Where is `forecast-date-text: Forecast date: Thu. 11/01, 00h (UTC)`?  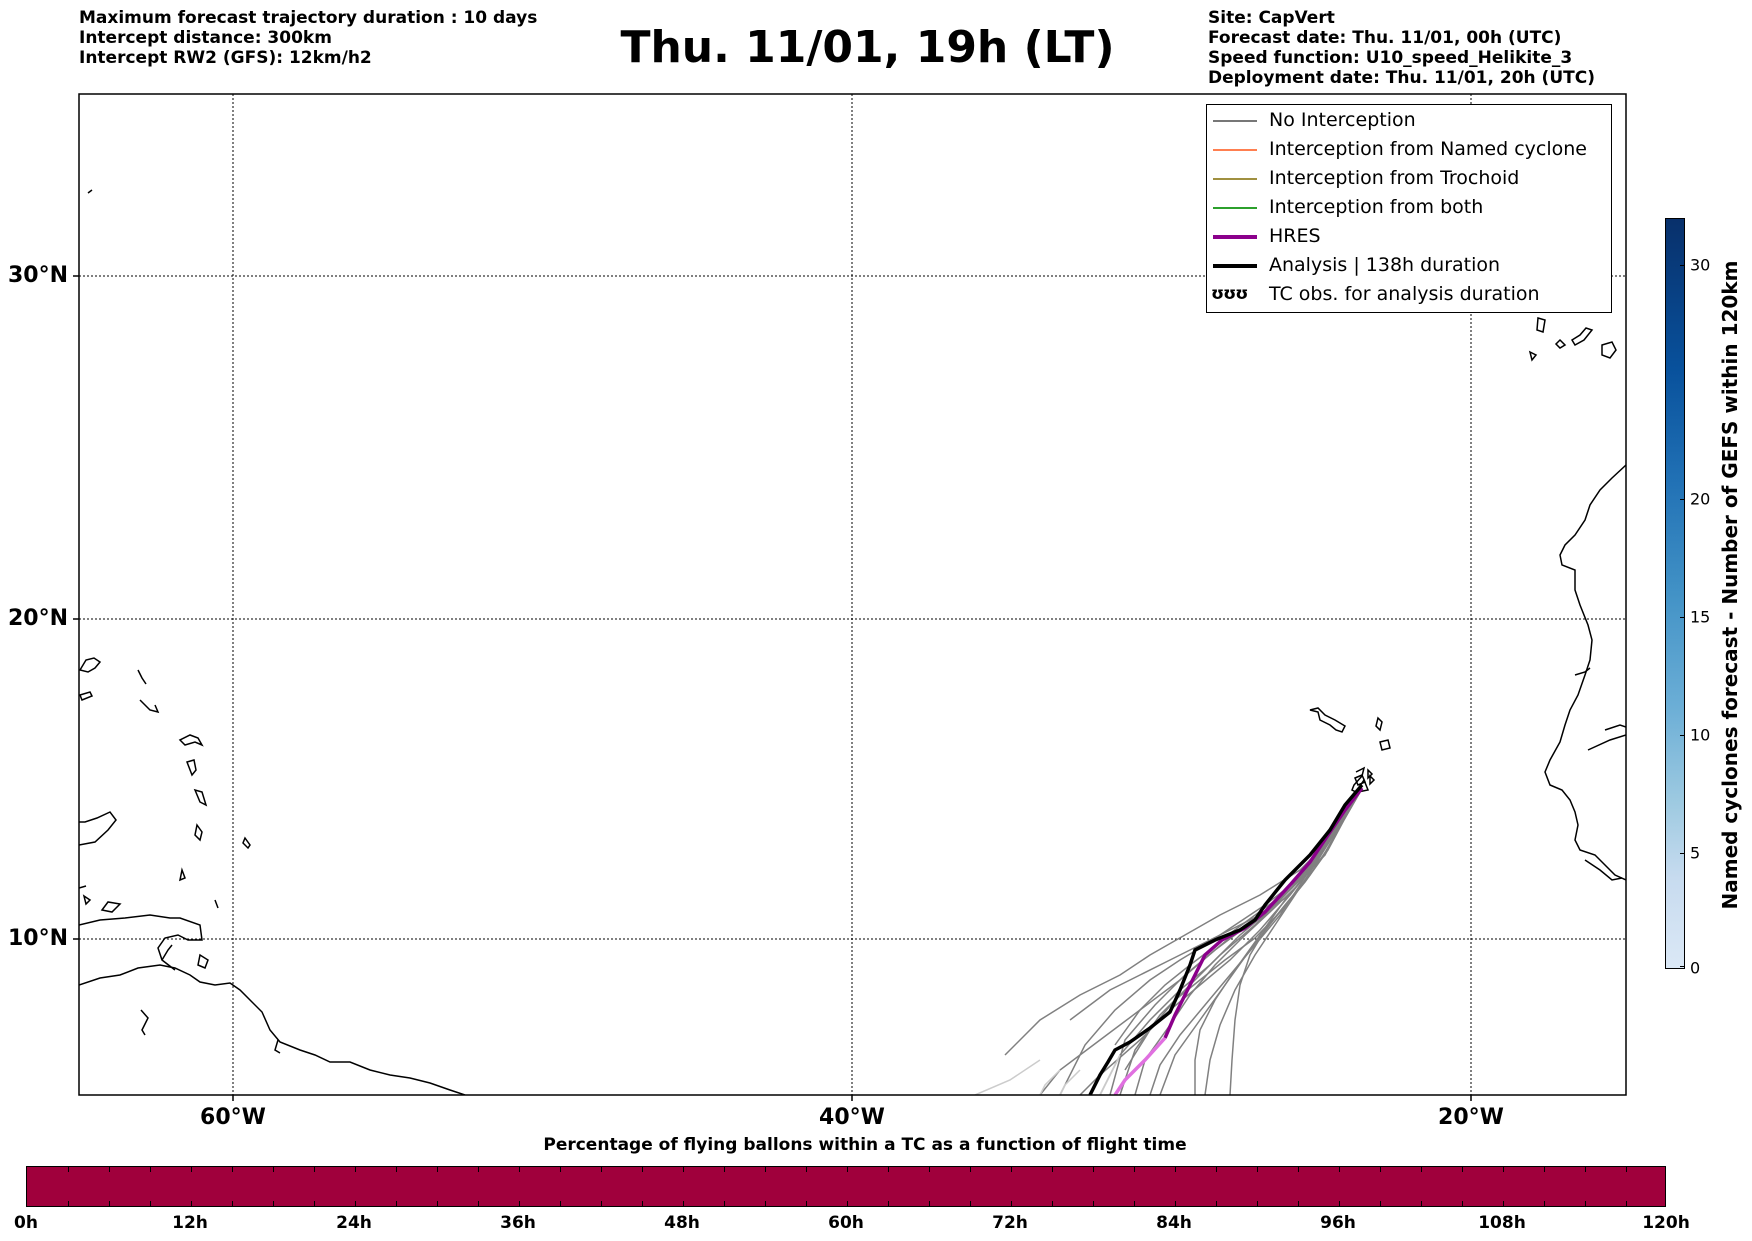
forecast-date-text: Forecast date: Thu. 11/01, 00h (UTC) is located at coordinates (1385, 38).